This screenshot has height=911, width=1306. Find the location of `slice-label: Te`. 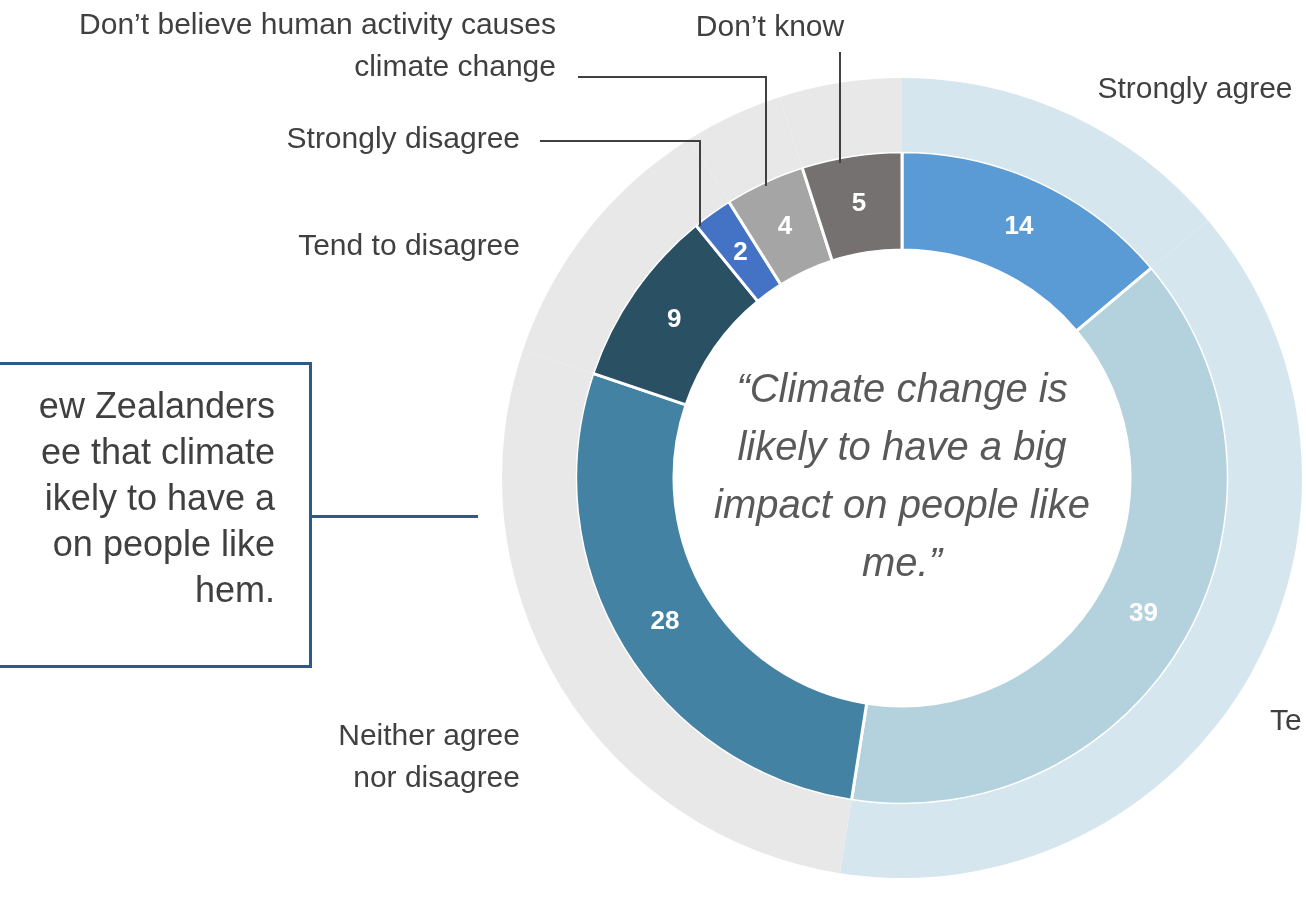

slice-label: Te is located at coordinates (1286, 720).